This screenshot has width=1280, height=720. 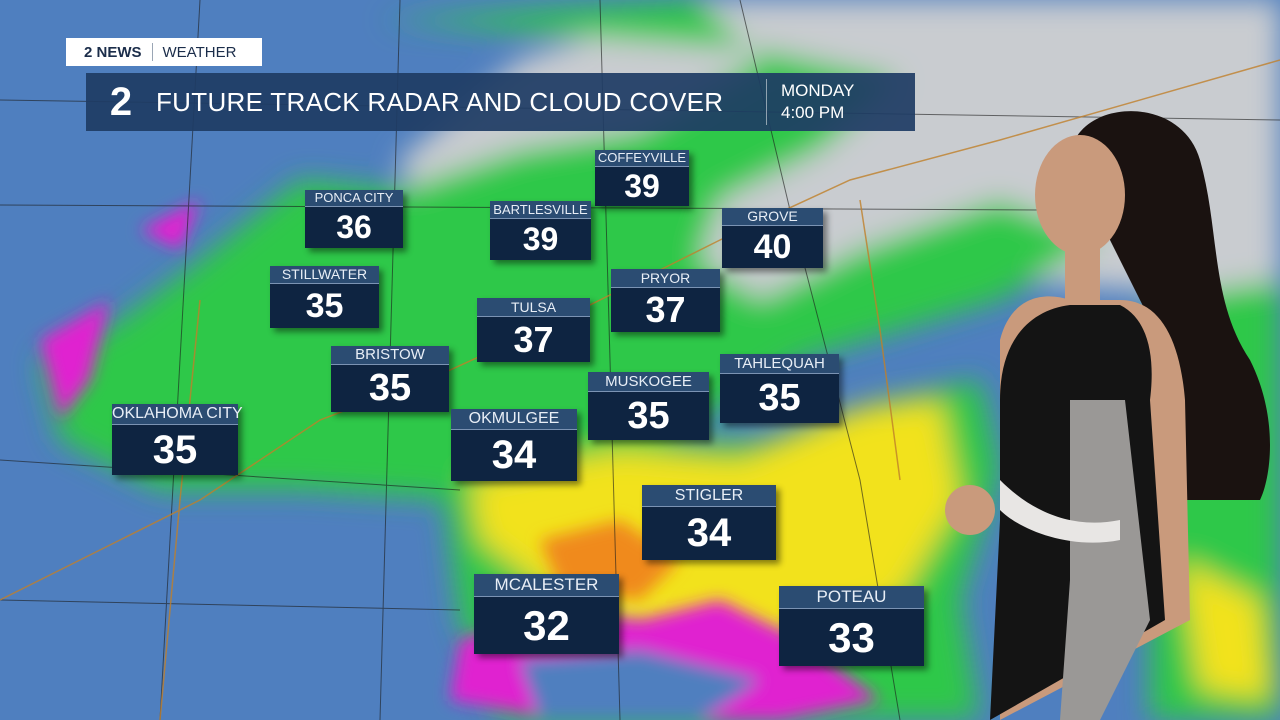 I want to click on forecast-hour: 4:00 PM, so click(x=813, y=112).